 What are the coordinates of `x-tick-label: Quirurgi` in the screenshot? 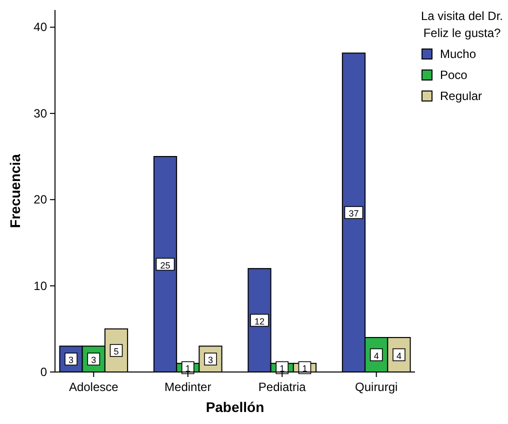 It's located at (376, 387).